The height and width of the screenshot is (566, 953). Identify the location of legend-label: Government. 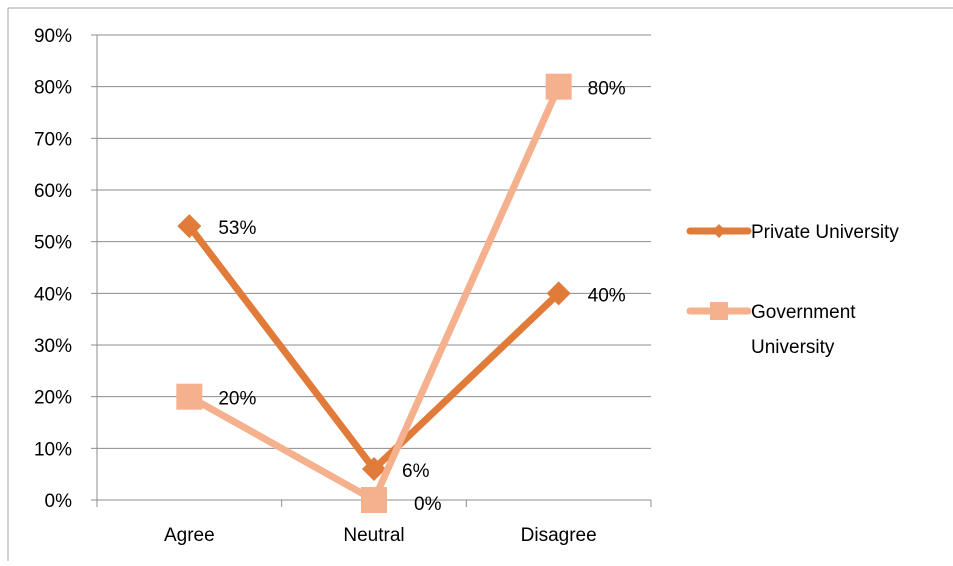
(803, 312).